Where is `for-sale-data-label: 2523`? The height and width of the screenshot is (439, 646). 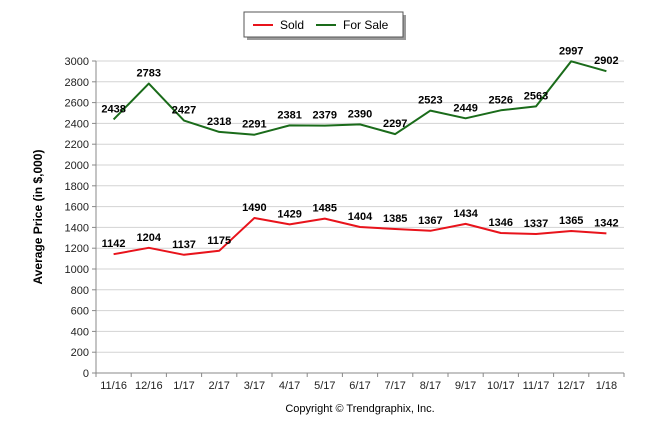
for-sale-data-label: 2523 is located at coordinates (430, 101).